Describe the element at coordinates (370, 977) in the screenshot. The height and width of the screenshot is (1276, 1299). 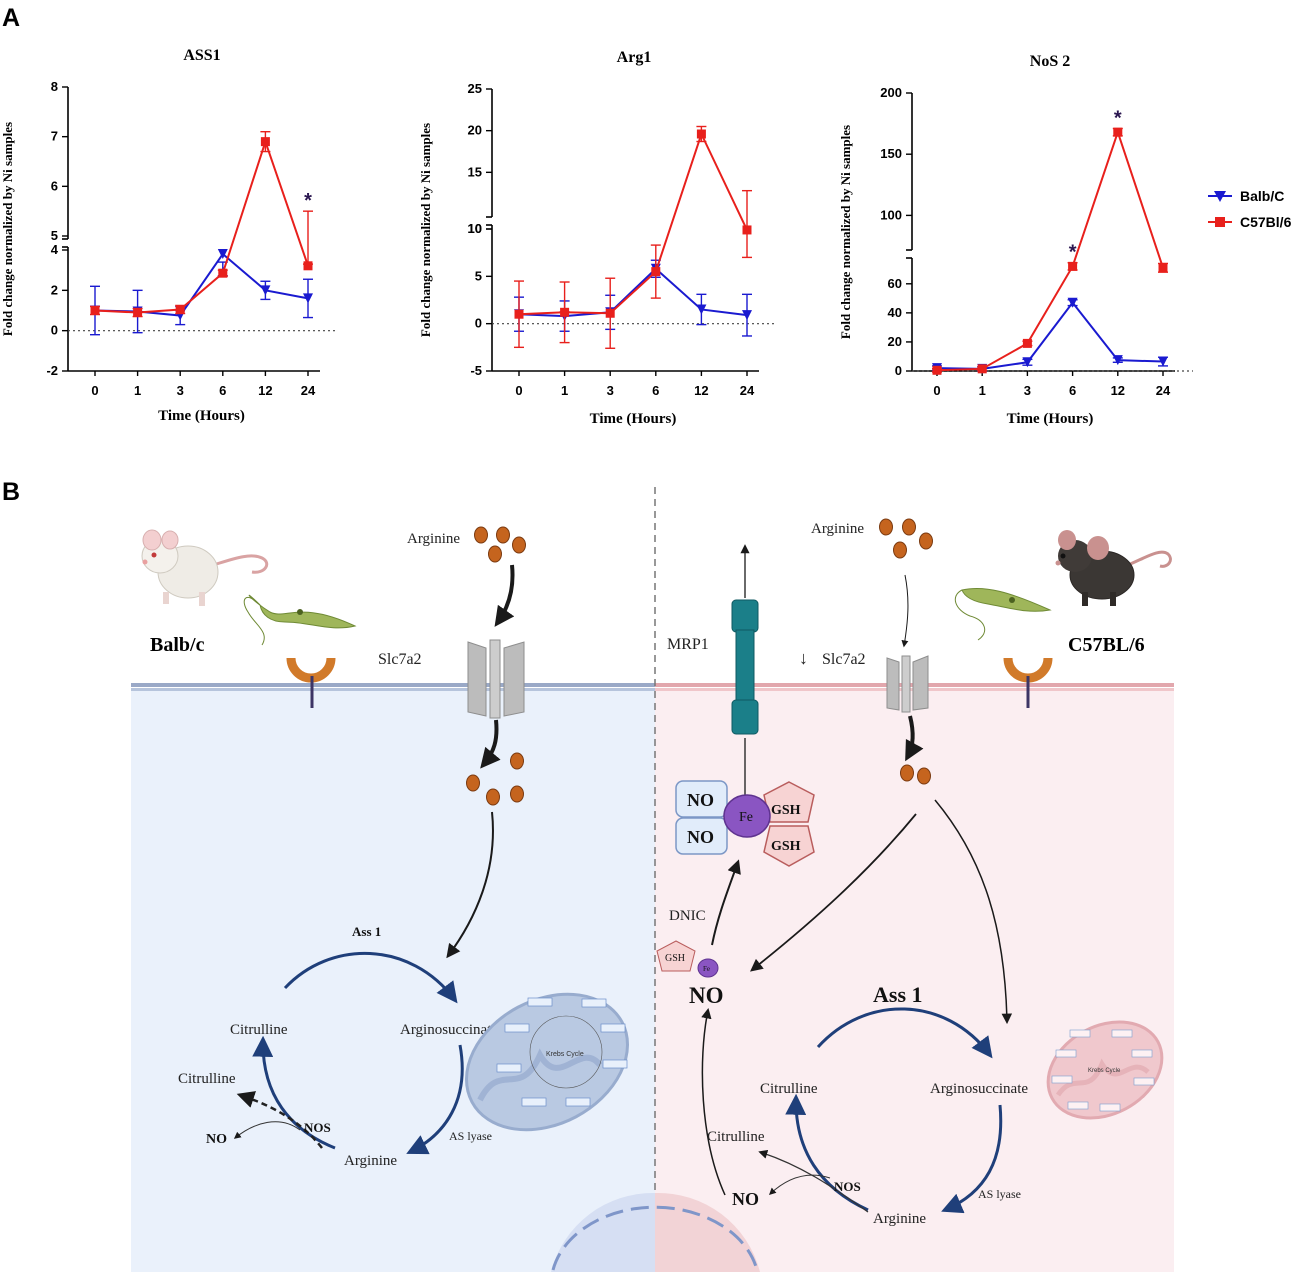
I see `left-cycle-top-arrow` at that location.